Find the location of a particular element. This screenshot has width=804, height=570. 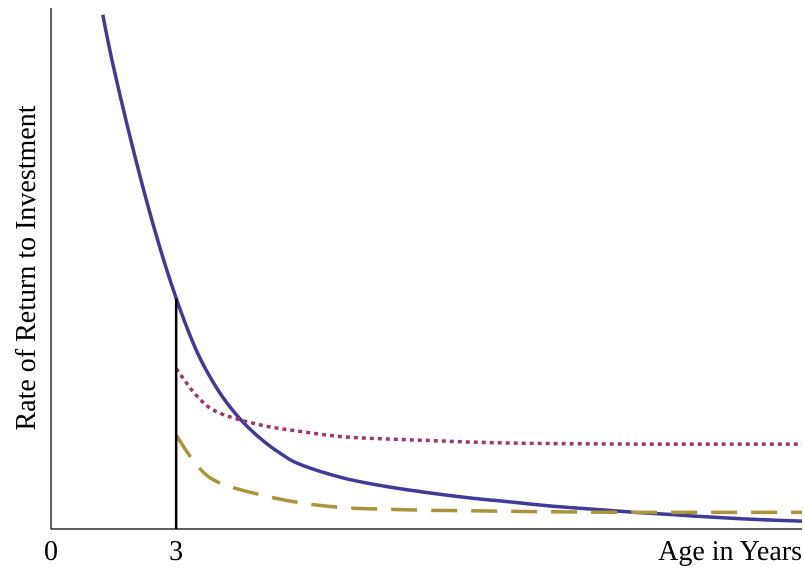

series-line-dotted is located at coordinates (488, 406).